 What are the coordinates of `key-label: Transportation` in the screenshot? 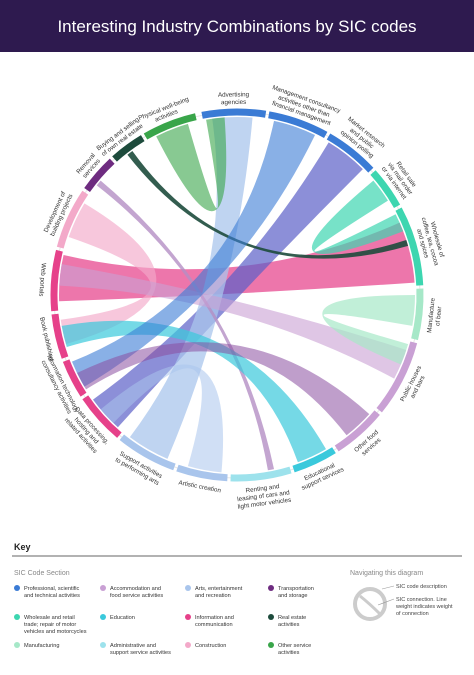 It's located at (296, 589).